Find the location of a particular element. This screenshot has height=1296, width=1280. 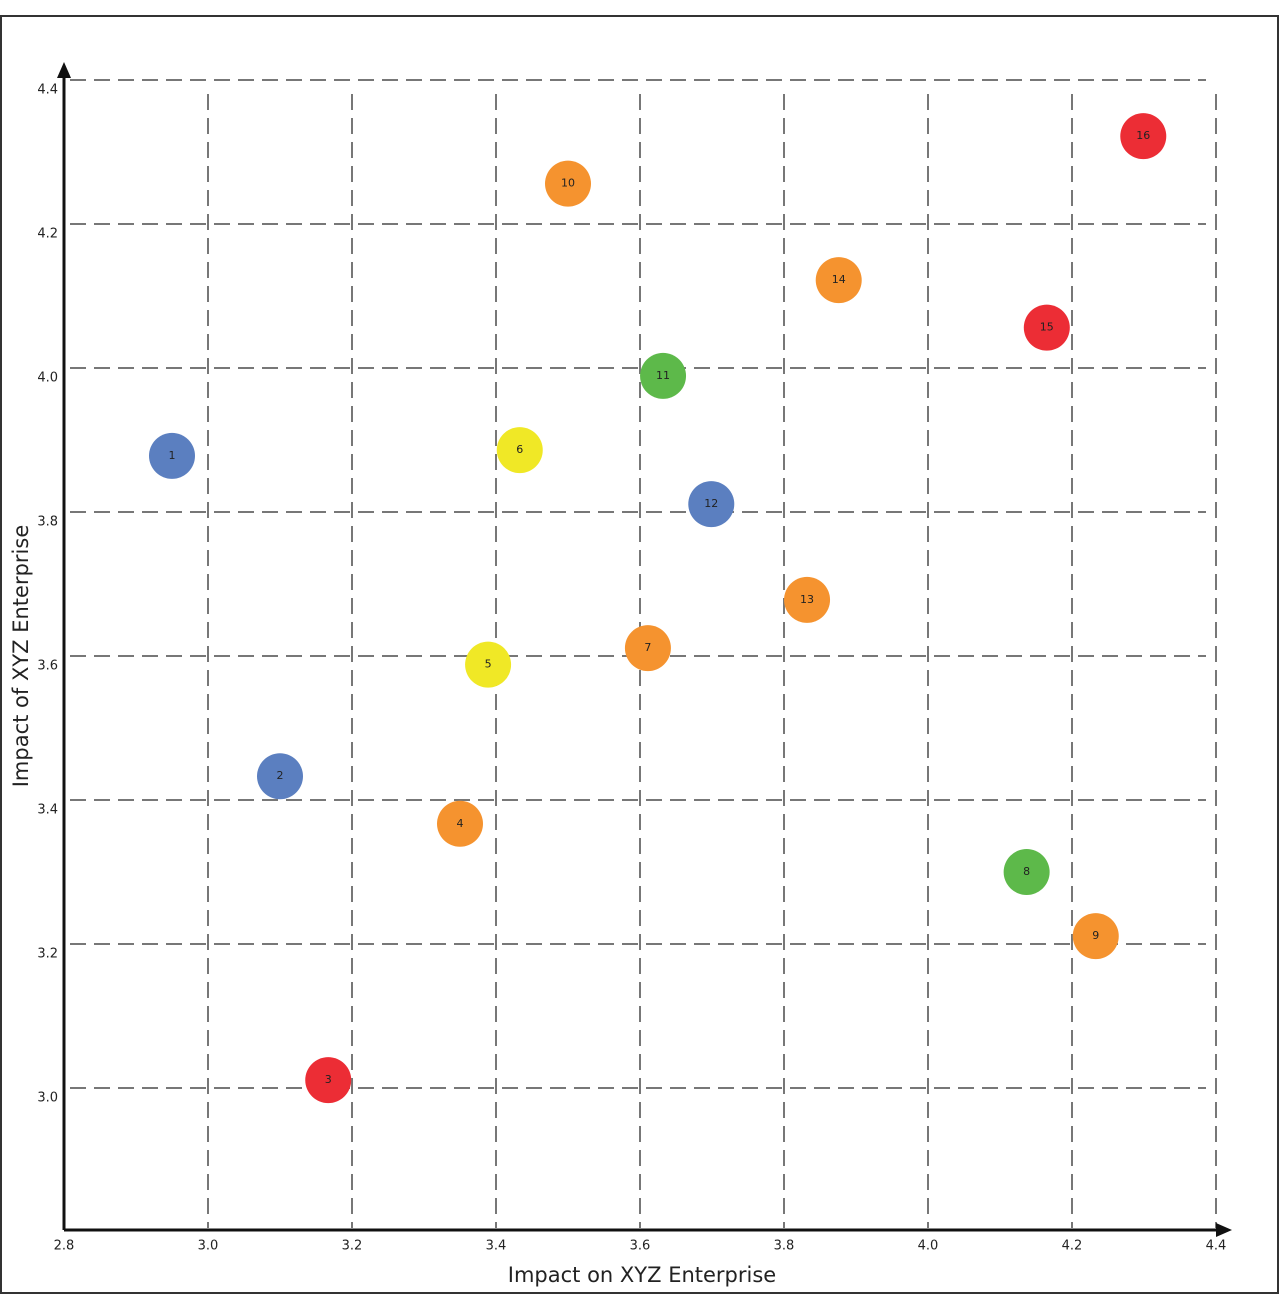

point-label: 8 is located at coordinates (1026, 871).